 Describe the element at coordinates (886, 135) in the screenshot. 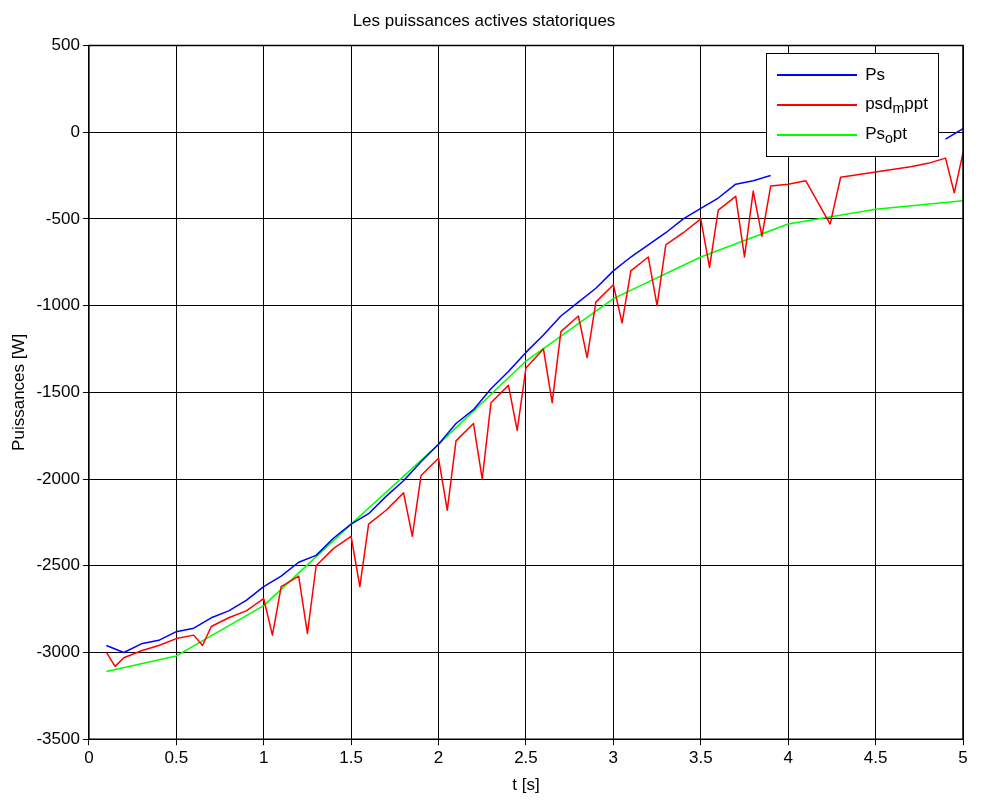

I see `legend-label: Ps$_{o}$pt` at that location.